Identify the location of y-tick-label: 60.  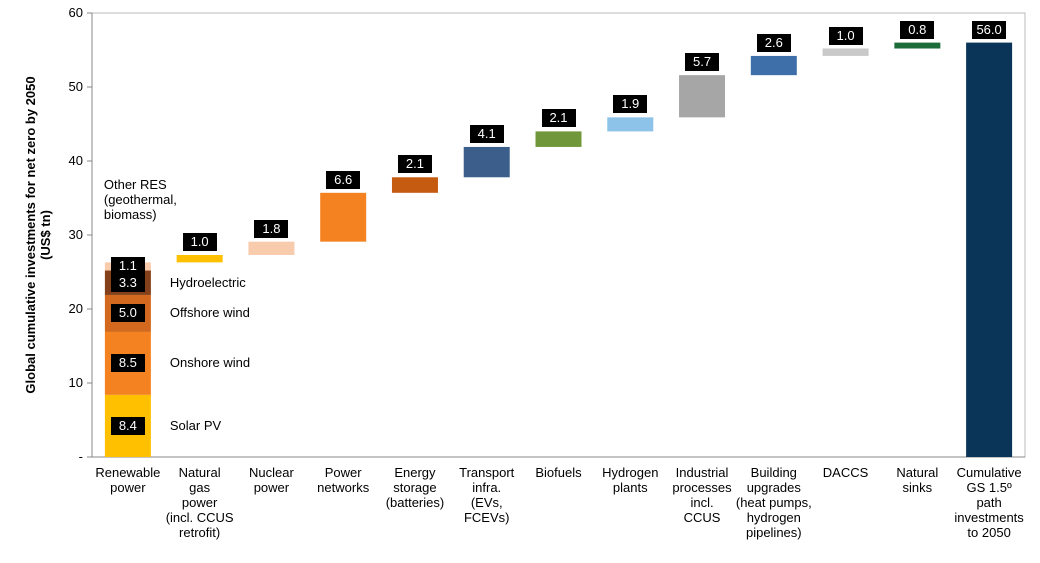
(76, 12).